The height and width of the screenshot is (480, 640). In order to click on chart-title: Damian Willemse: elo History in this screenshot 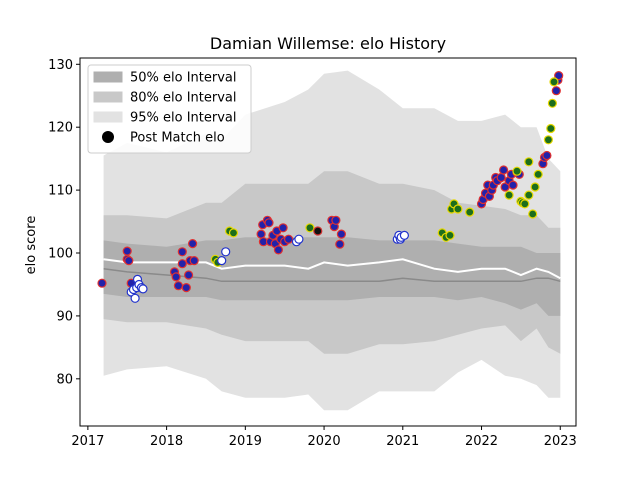, I will do `click(328, 43)`.